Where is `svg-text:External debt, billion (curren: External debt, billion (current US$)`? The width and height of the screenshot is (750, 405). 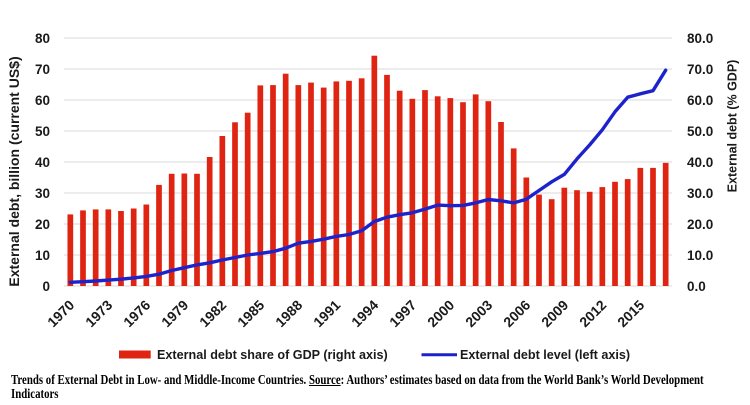
svg-text:External debt, billion (curren: External debt, billion (current US$) is located at coordinates (14, 171).